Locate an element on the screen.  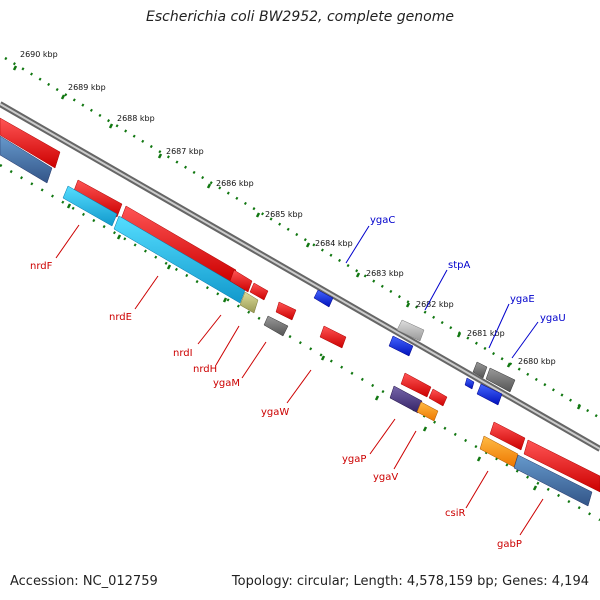
tick-label: 2690 kbp is located at coordinates (39, 54).